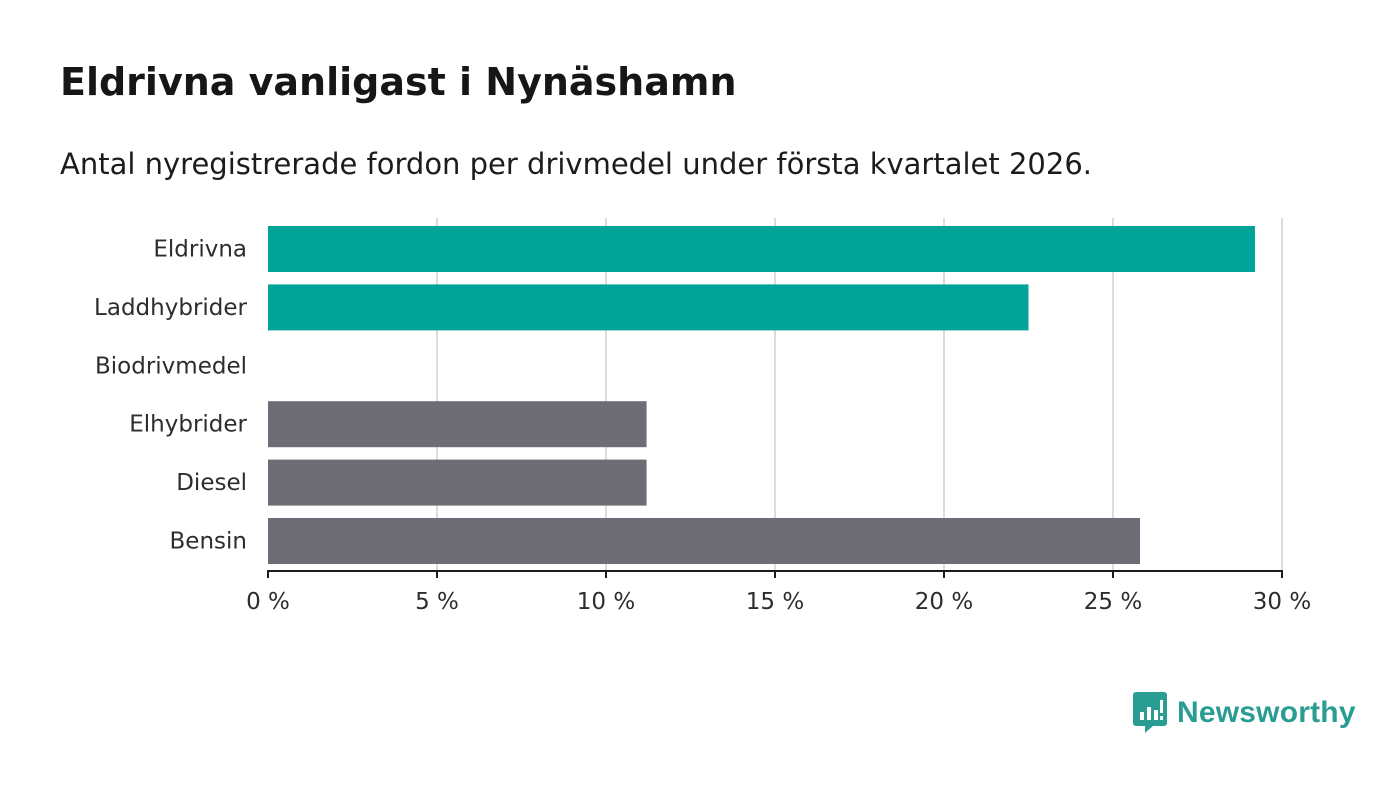  What do you see at coordinates (1113, 602) in the screenshot?
I see `x-tick-label: 25 %` at bounding box center [1113, 602].